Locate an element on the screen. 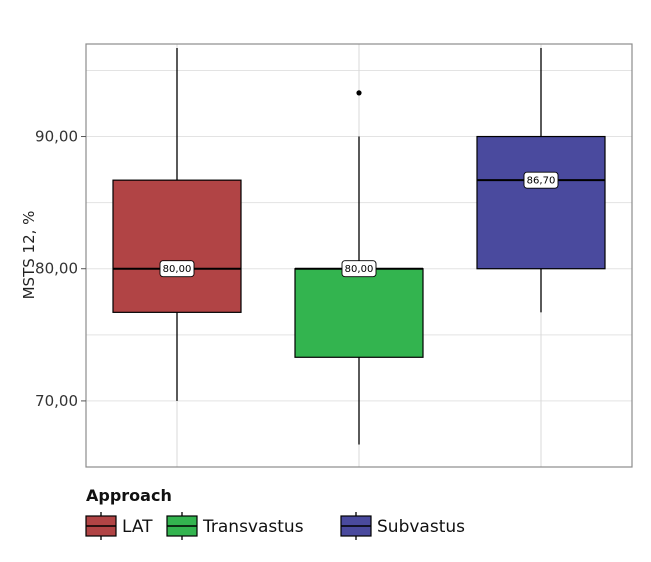 The image size is (651, 562). outlier-point is located at coordinates (359, 93).